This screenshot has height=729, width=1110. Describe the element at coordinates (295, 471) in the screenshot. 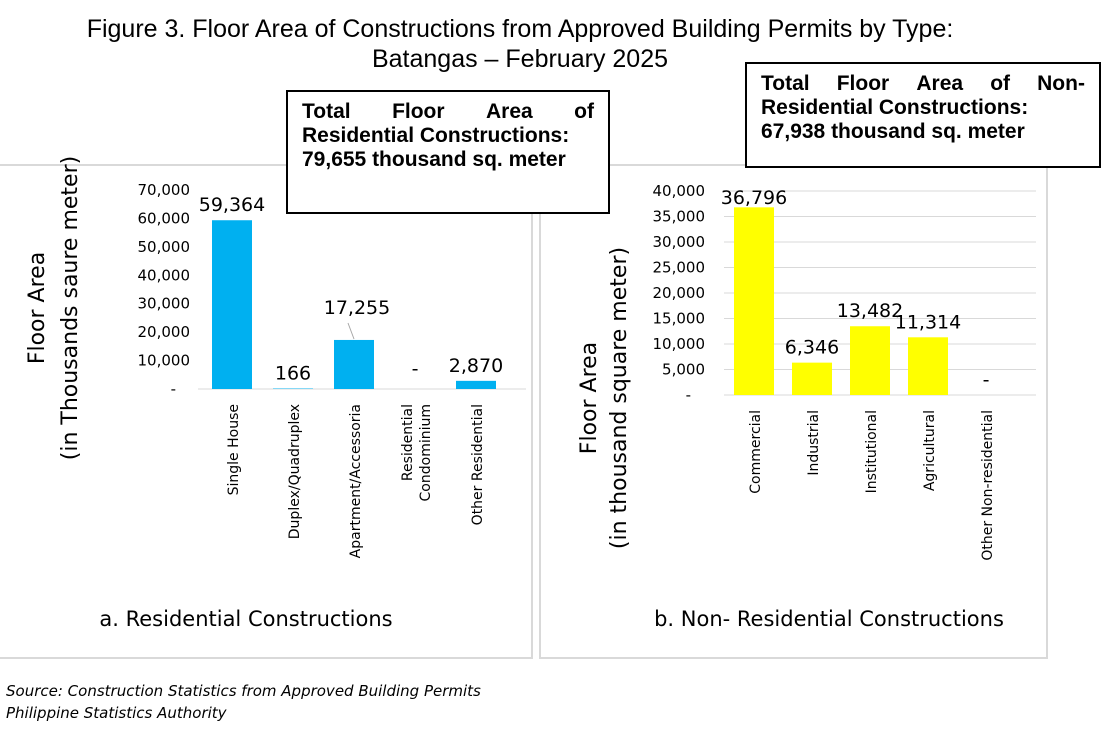

I see `x-tick-label: Duplex/Quadruplex` at that location.